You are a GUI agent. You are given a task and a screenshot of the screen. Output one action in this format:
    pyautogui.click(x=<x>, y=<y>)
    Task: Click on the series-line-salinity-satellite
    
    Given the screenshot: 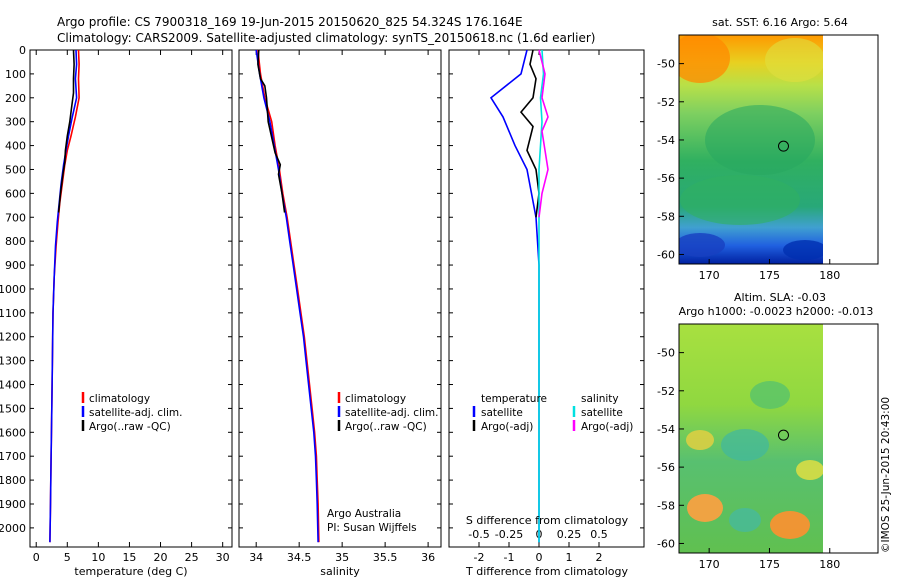 What is the action you would take?
    pyautogui.click(x=541, y=296)
    